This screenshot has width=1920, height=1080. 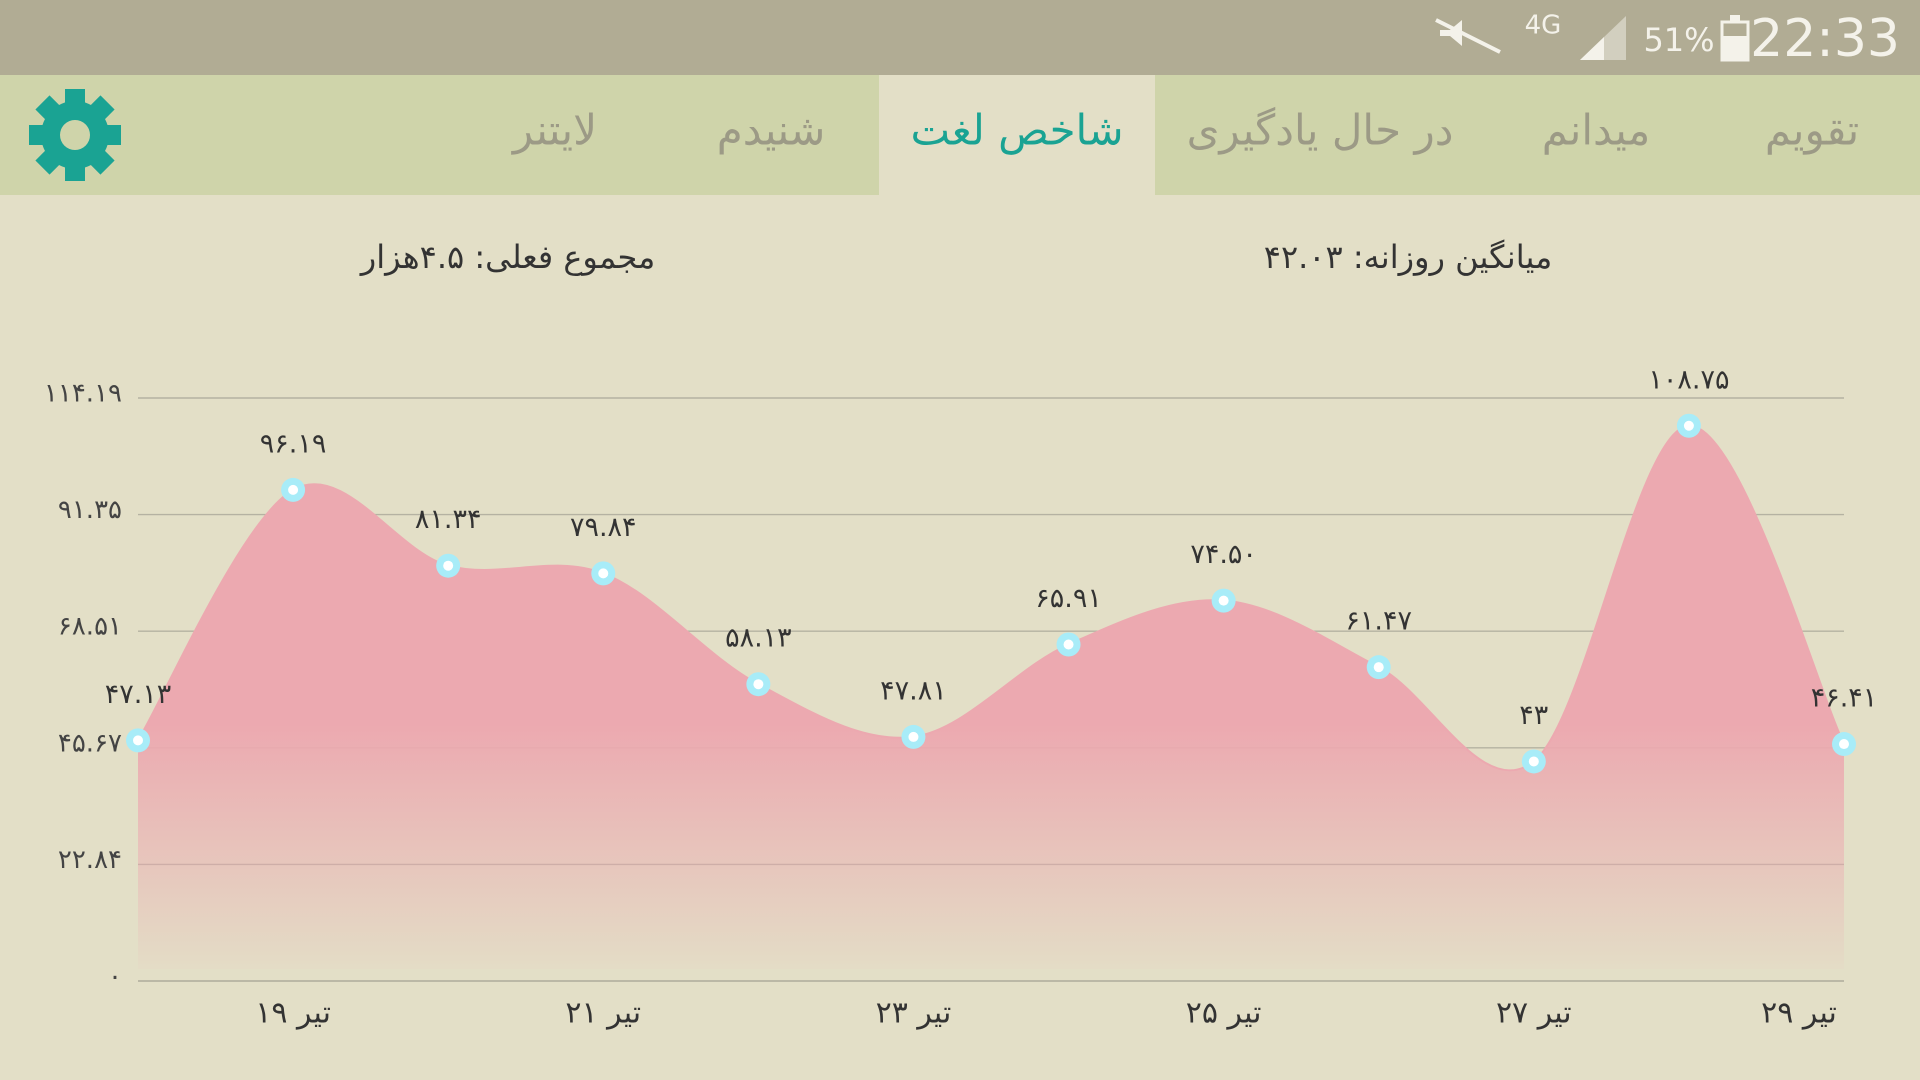 What do you see at coordinates (293, 1013) in the screenshot?
I see `x-tick-label: ۱۹ تیر` at bounding box center [293, 1013].